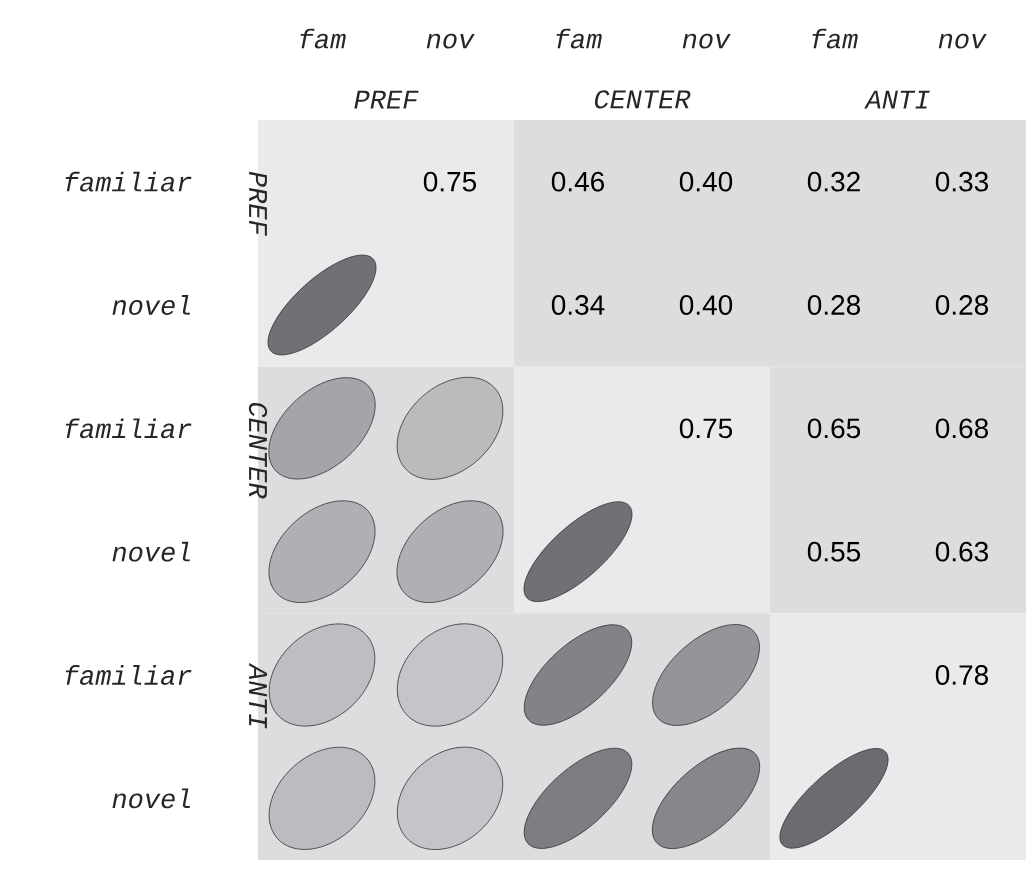 This screenshot has height=881, width=1026. Describe the element at coordinates (258, 695) in the screenshot. I see `annotation: ANTI` at that location.